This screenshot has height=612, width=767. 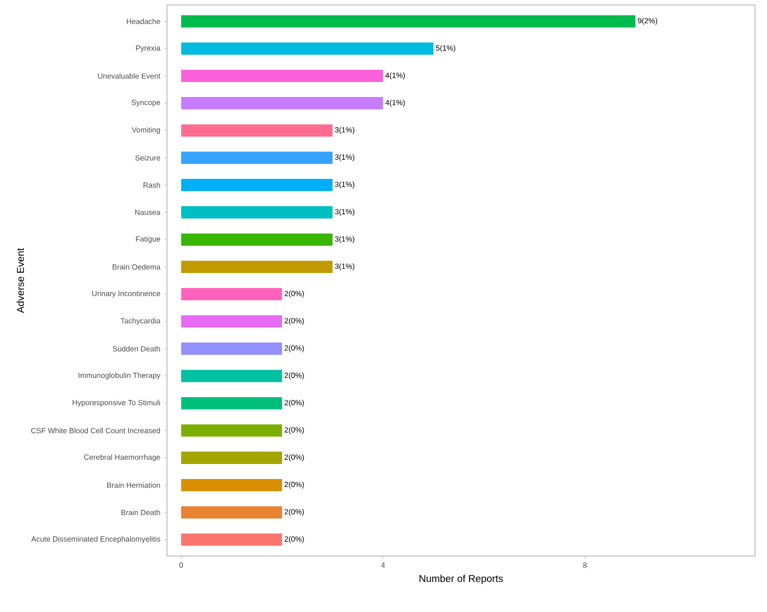 I want to click on x-axis-title: Number of Reports, so click(x=461, y=579).